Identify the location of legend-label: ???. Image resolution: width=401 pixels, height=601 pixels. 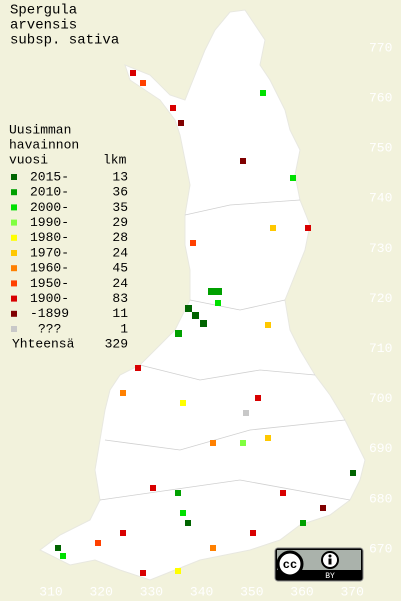
(49, 328).